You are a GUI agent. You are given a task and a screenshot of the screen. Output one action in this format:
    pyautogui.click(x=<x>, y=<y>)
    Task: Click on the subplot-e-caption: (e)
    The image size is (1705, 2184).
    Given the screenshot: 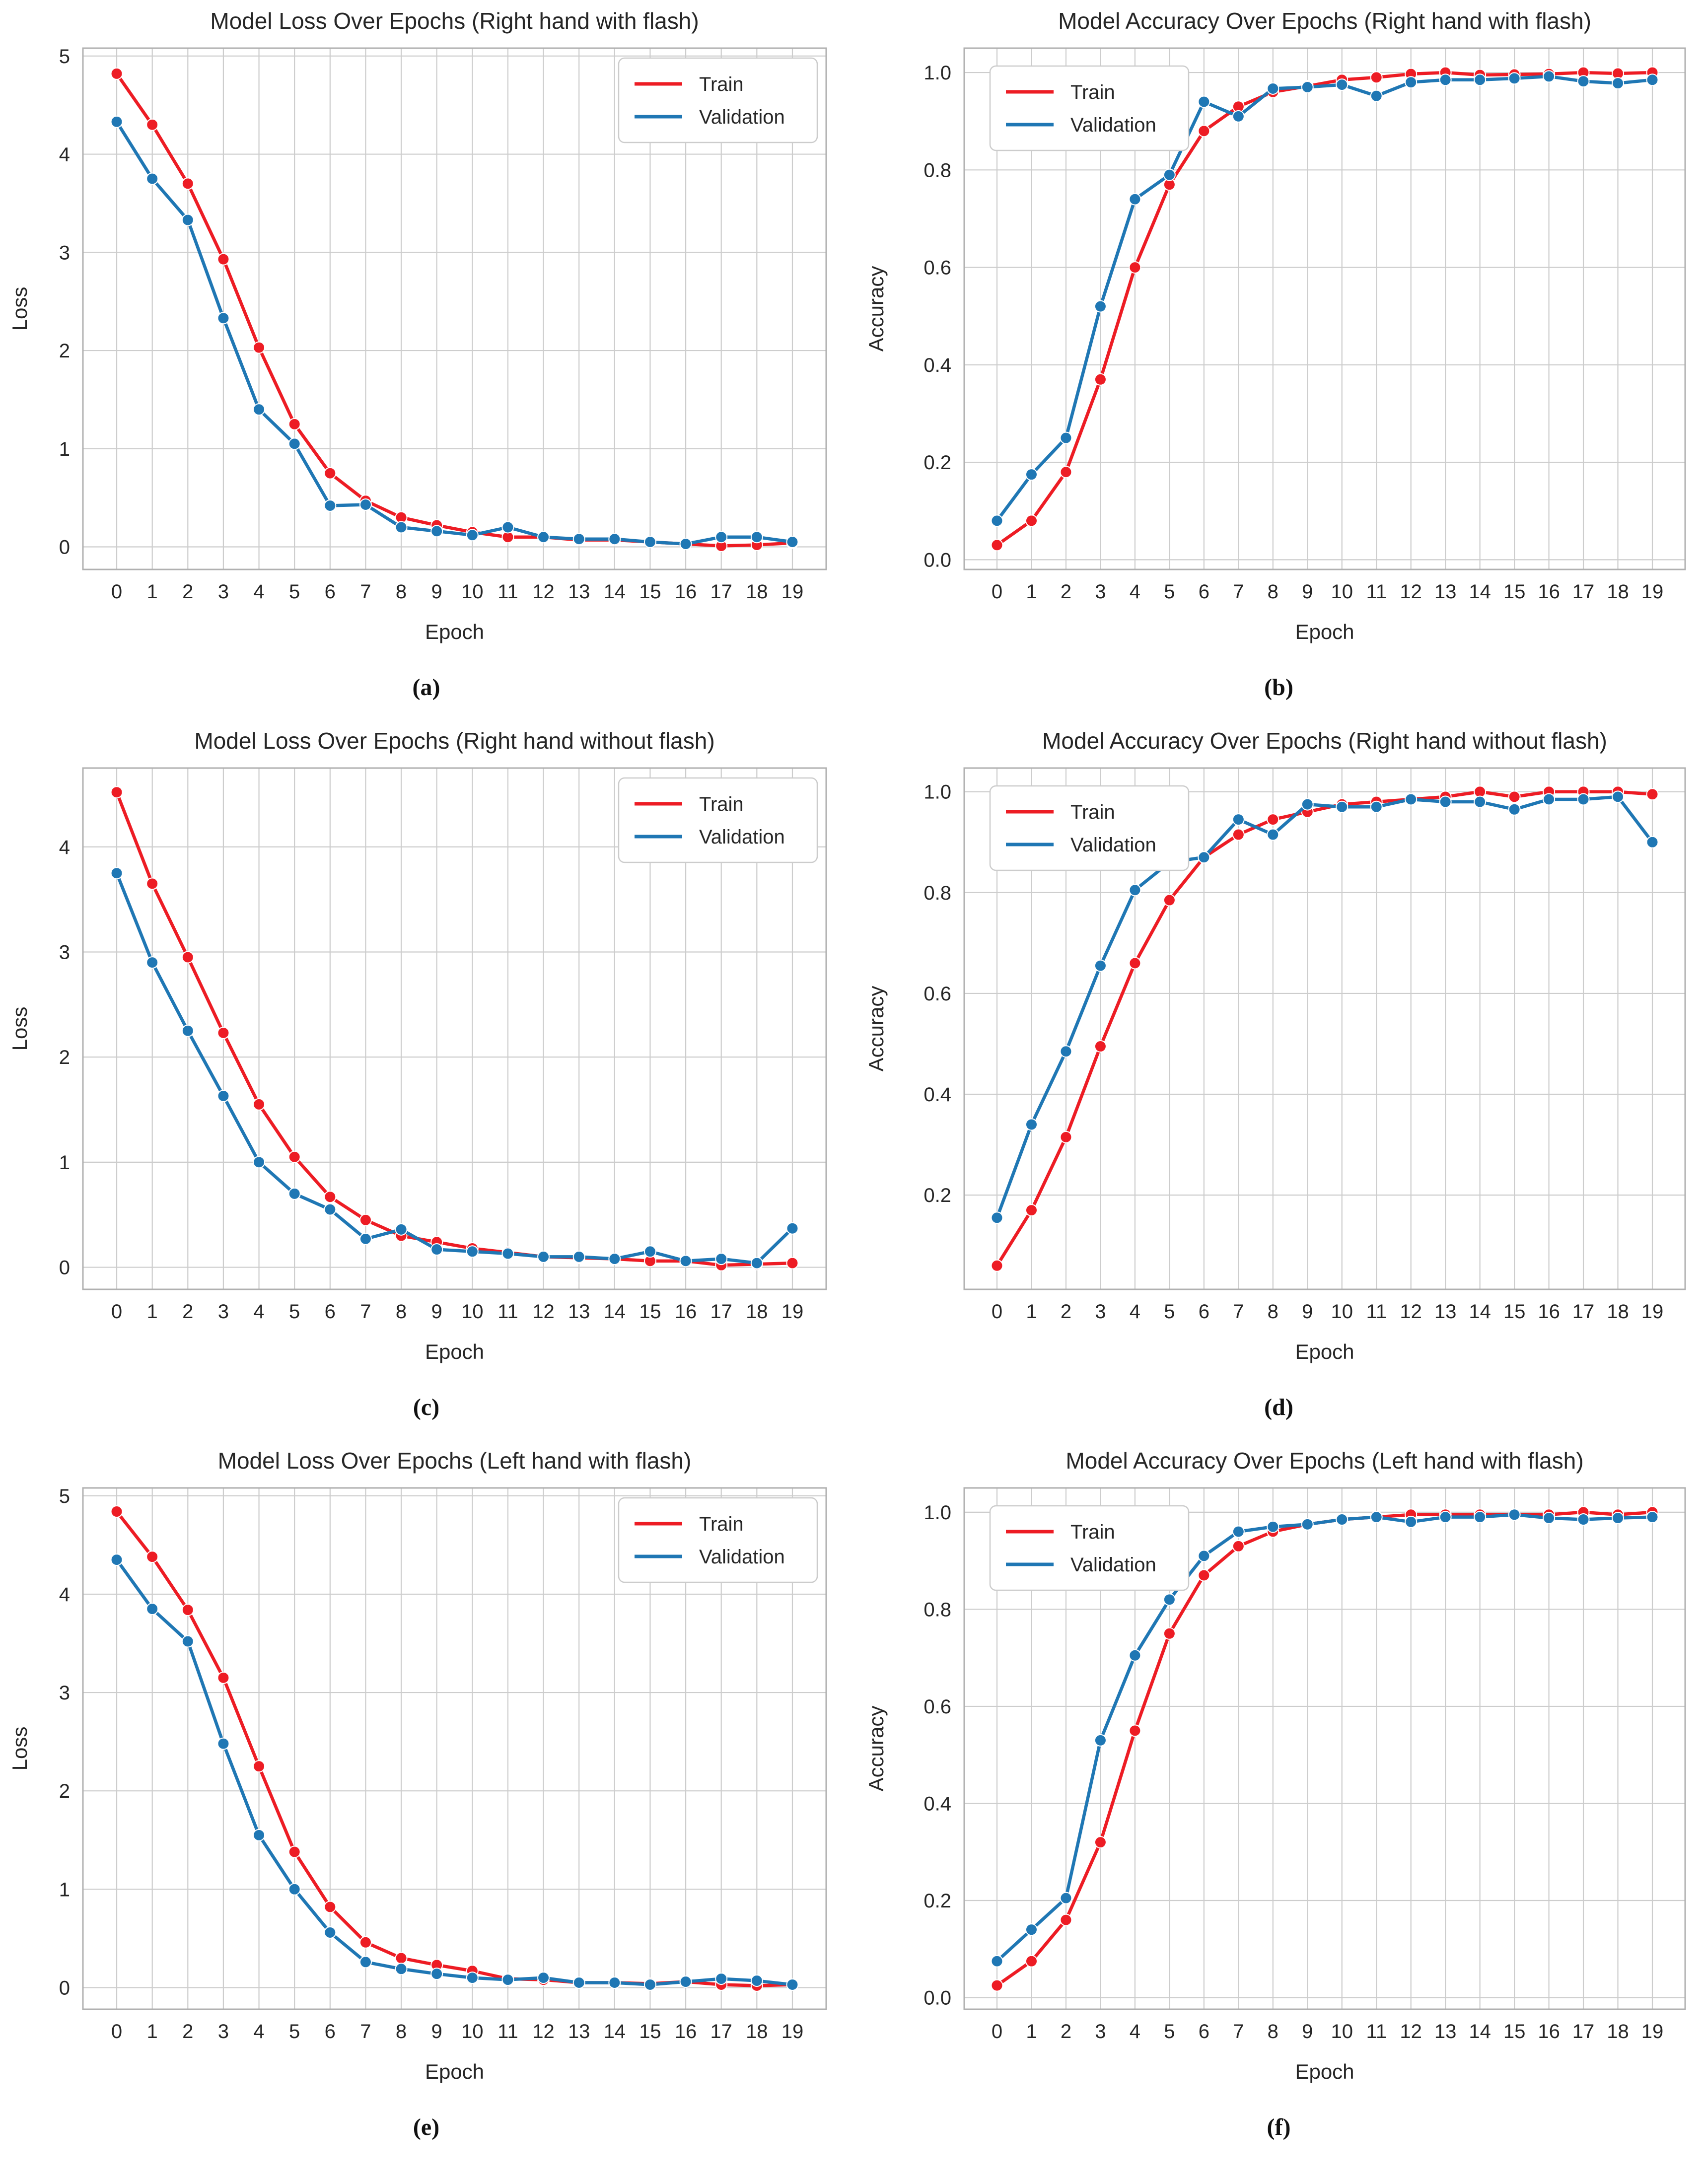 What is the action you would take?
    pyautogui.click(x=426, y=2127)
    